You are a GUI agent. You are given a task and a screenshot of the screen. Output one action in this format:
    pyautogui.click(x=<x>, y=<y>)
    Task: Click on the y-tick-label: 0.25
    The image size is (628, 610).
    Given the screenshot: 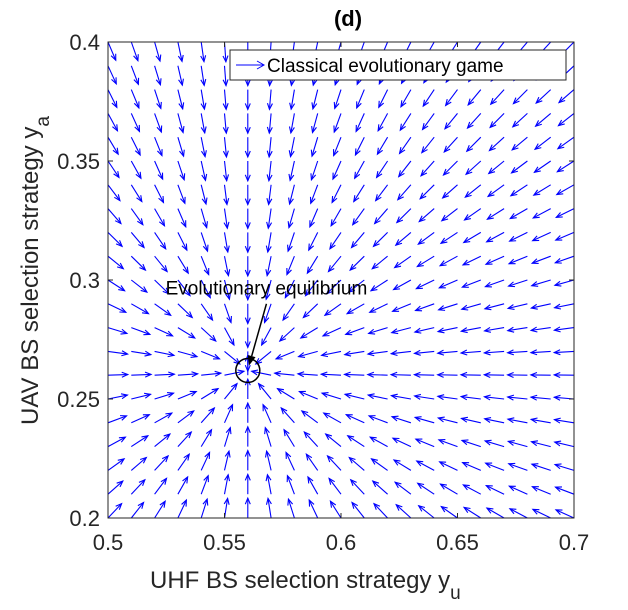 What is the action you would take?
    pyautogui.click(x=78, y=399)
    